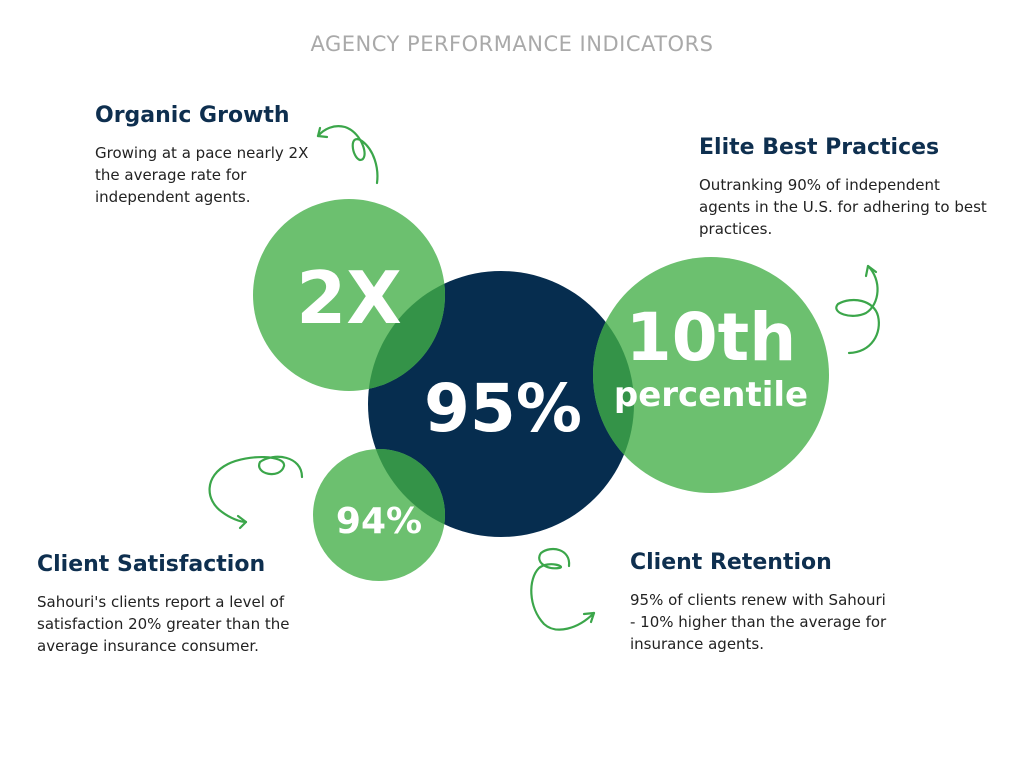  What do you see at coordinates (349, 298) in the screenshot?
I see `growth-value: 2X` at bounding box center [349, 298].